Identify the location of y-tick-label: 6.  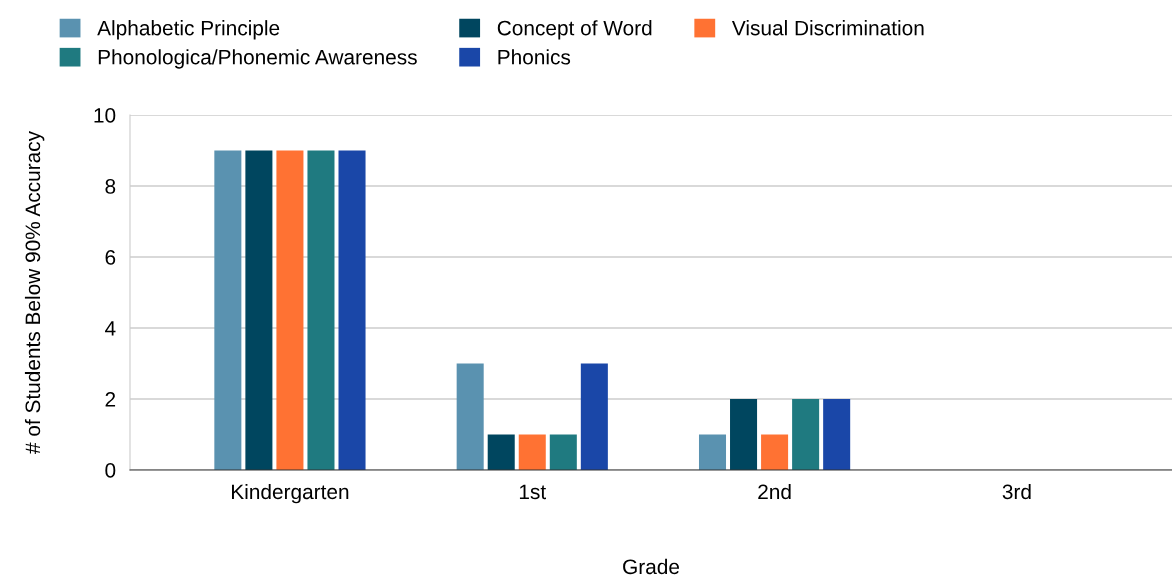
(110, 257).